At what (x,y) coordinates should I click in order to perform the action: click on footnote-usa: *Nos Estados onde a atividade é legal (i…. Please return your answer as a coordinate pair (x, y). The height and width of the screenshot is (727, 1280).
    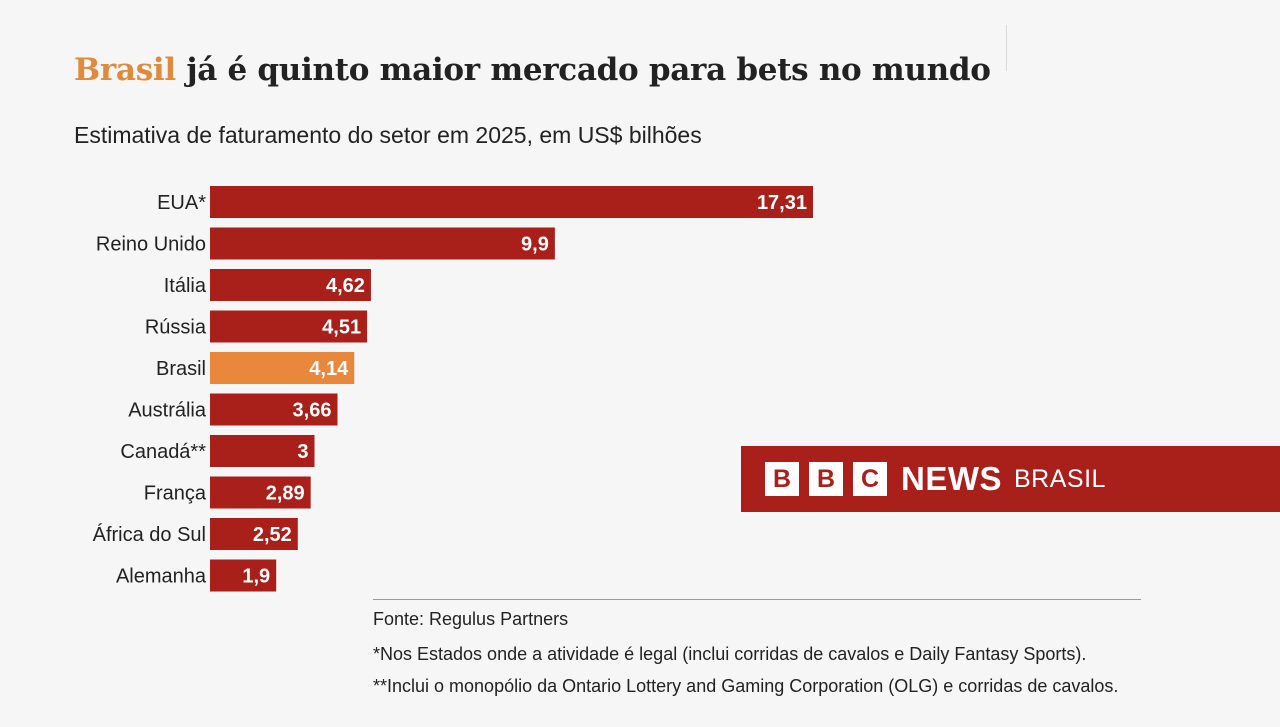
    Looking at the image, I should click on (730, 654).